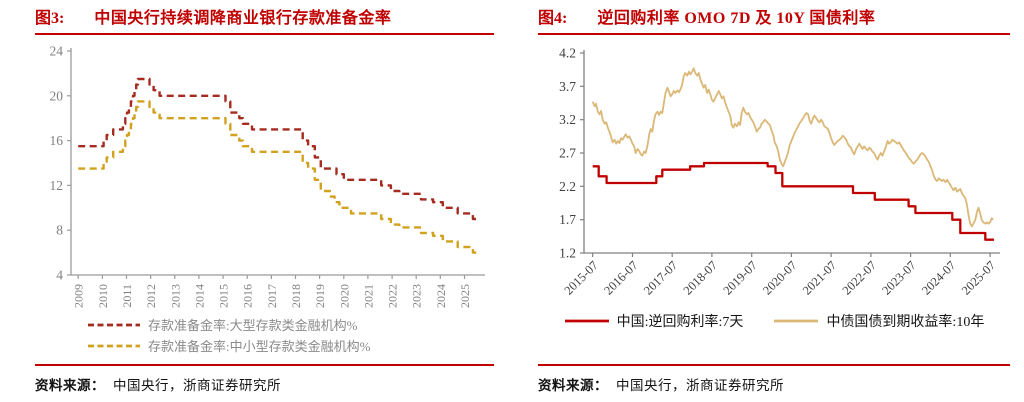 This screenshot has width=1024, height=402. I want to click on figure-3-title-rule, so click(264, 34).